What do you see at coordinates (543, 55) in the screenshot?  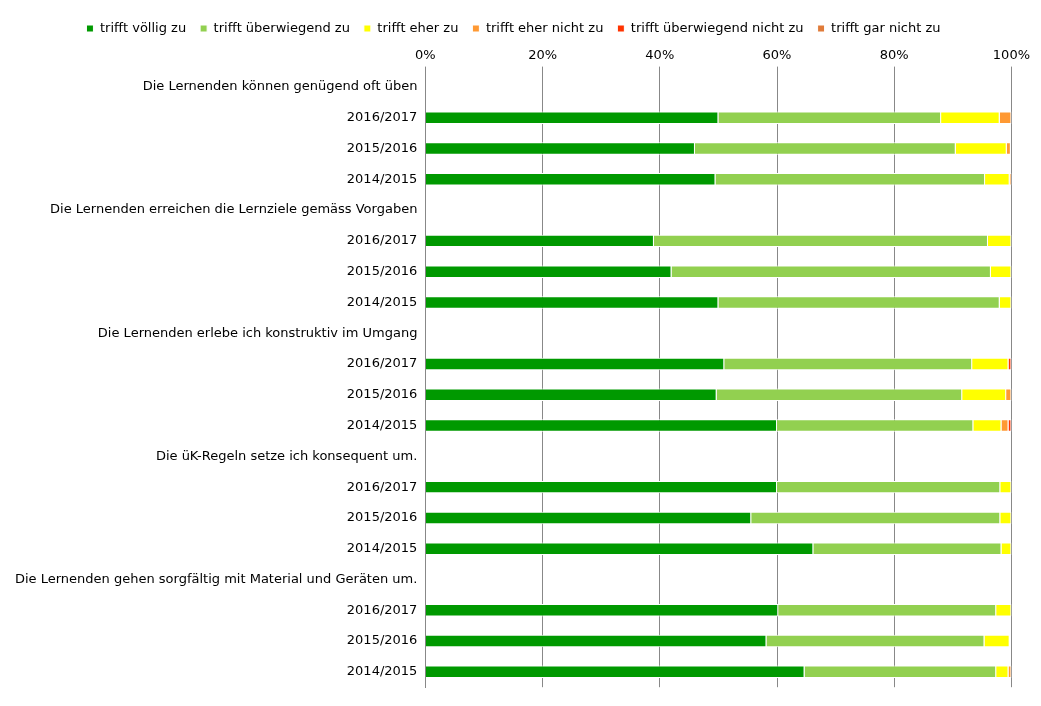 I see `x-tick-label: 20%` at bounding box center [543, 55].